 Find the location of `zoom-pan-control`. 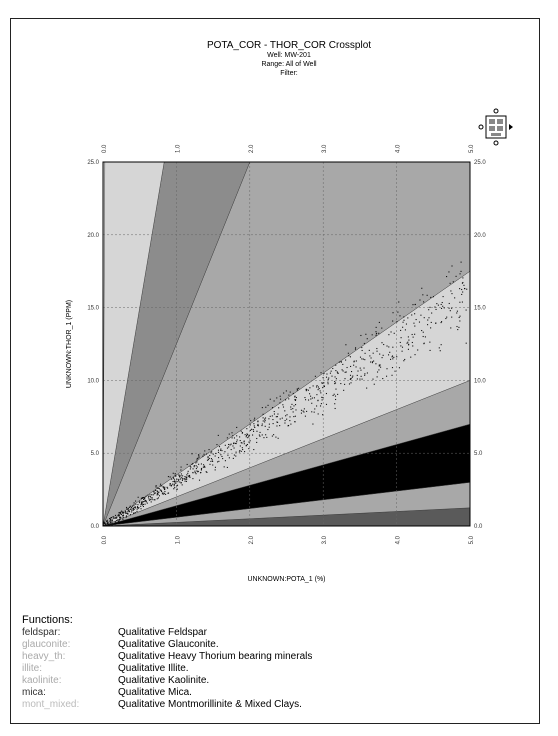

zoom-pan-control is located at coordinates (496, 127).